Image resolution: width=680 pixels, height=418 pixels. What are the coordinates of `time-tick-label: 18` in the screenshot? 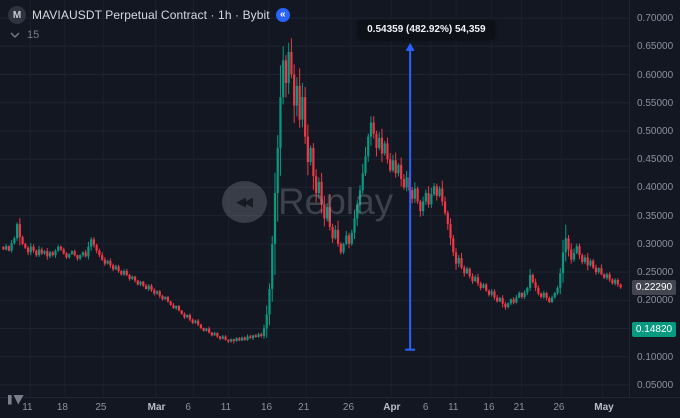 It's located at (62, 407).